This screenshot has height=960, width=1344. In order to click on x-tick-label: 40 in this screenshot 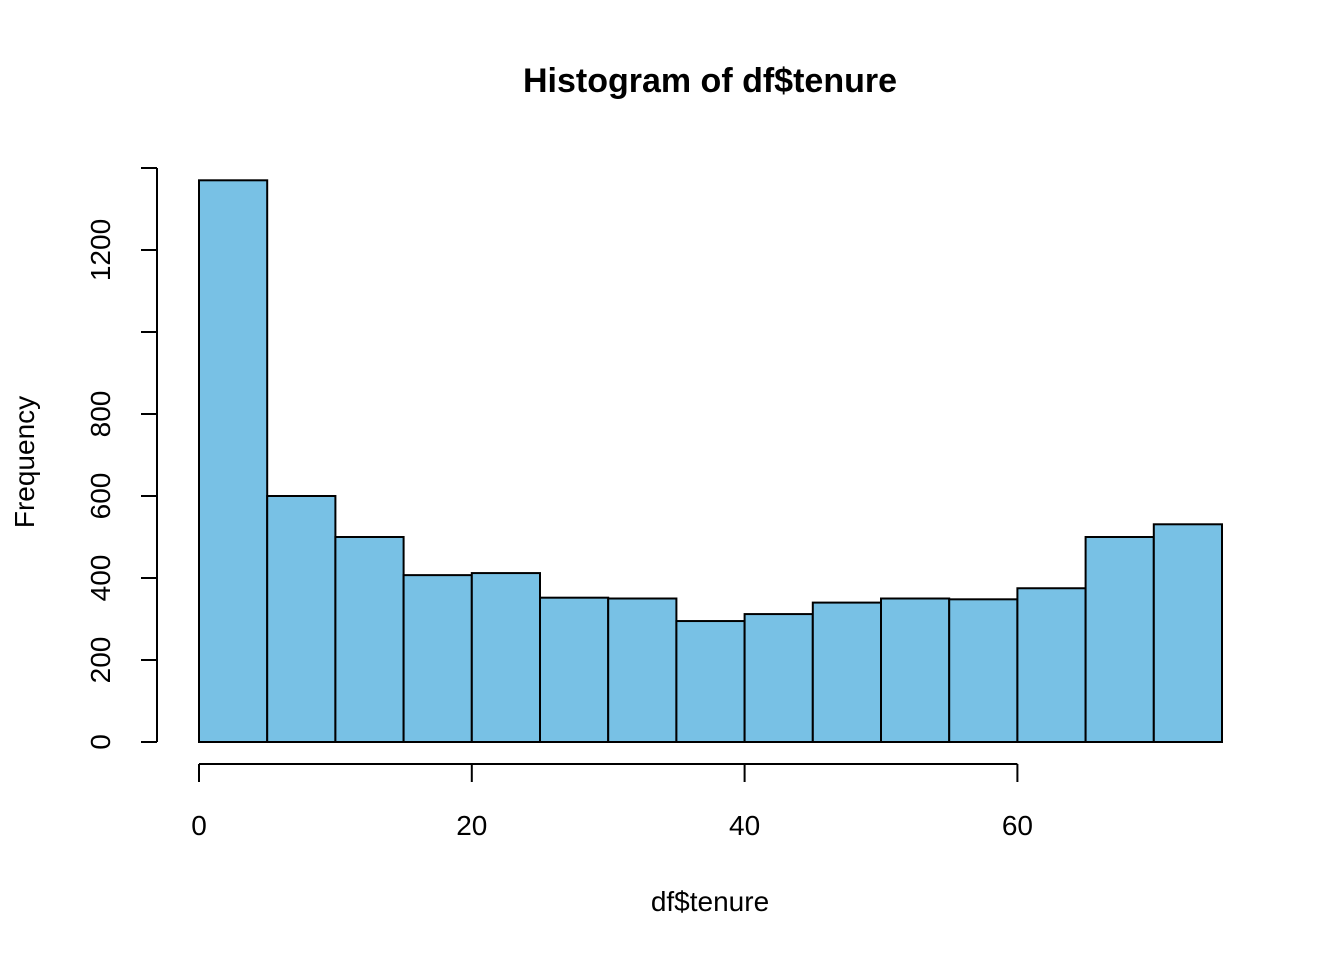, I will do `click(744, 825)`.